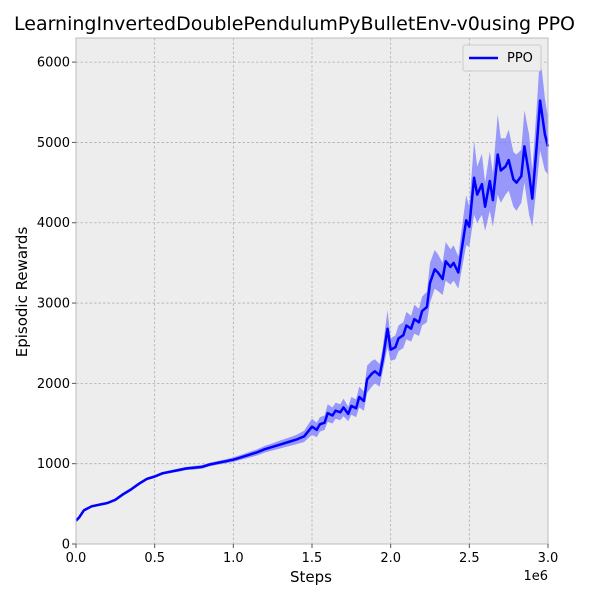  What do you see at coordinates (76, 558) in the screenshot?
I see `x-tick-label: 0.0` at bounding box center [76, 558].